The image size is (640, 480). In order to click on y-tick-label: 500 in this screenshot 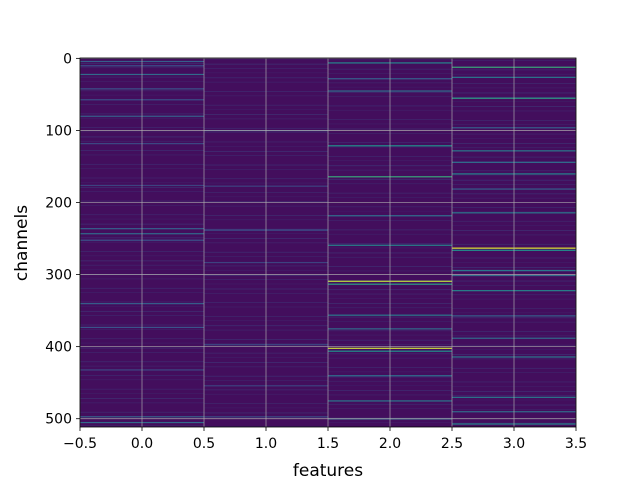, I will do `click(58, 420)`.